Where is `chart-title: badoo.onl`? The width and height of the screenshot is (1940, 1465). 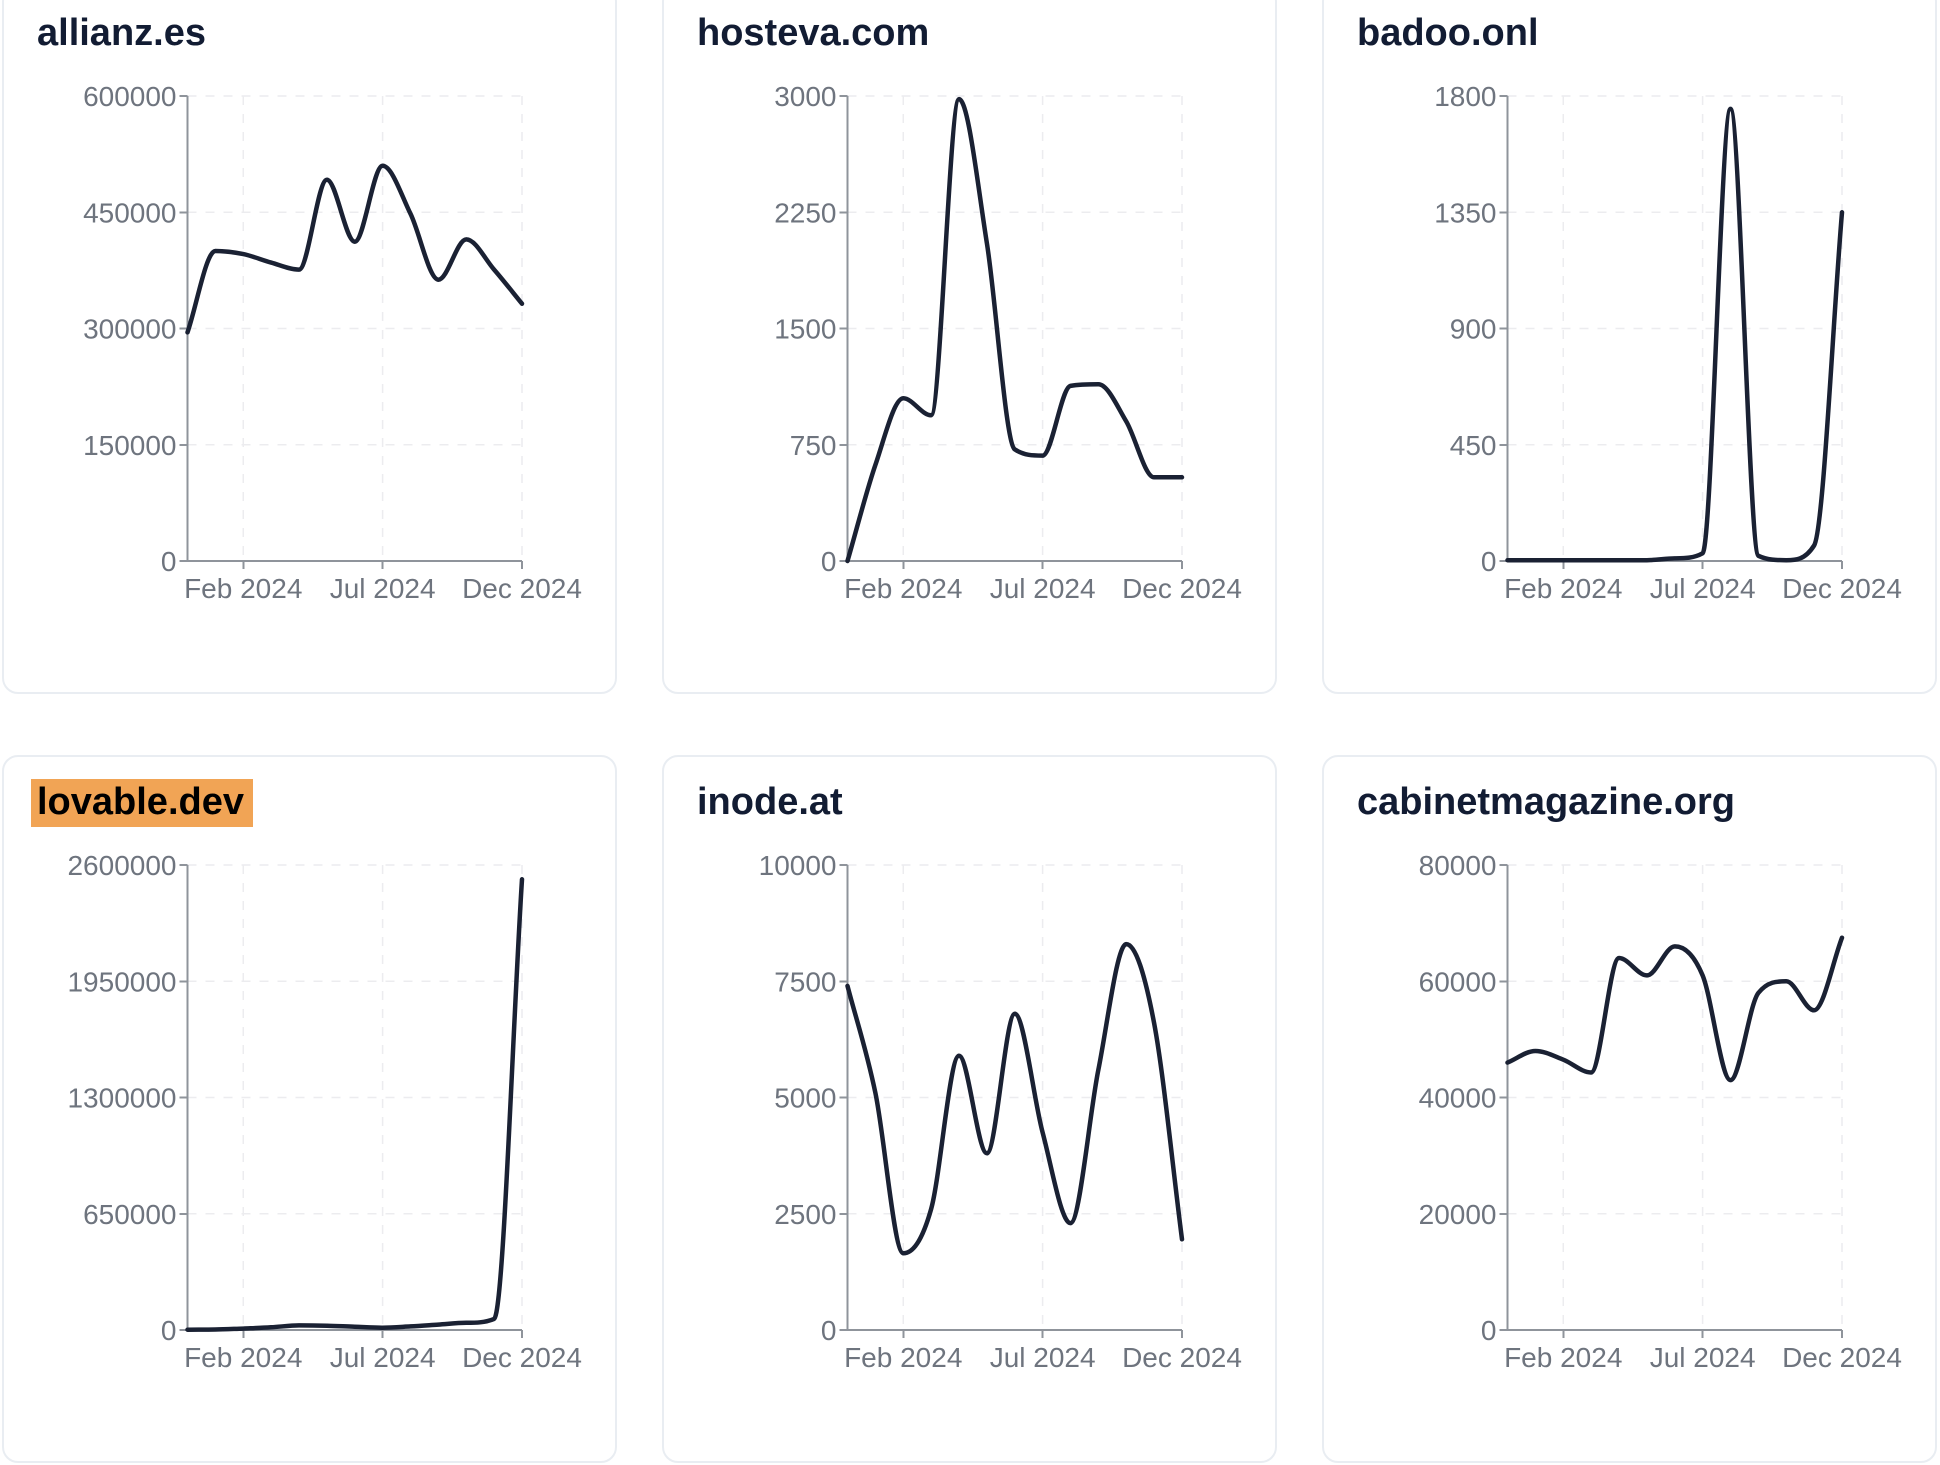 chart-title: badoo.onl is located at coordinates (1448, 33).